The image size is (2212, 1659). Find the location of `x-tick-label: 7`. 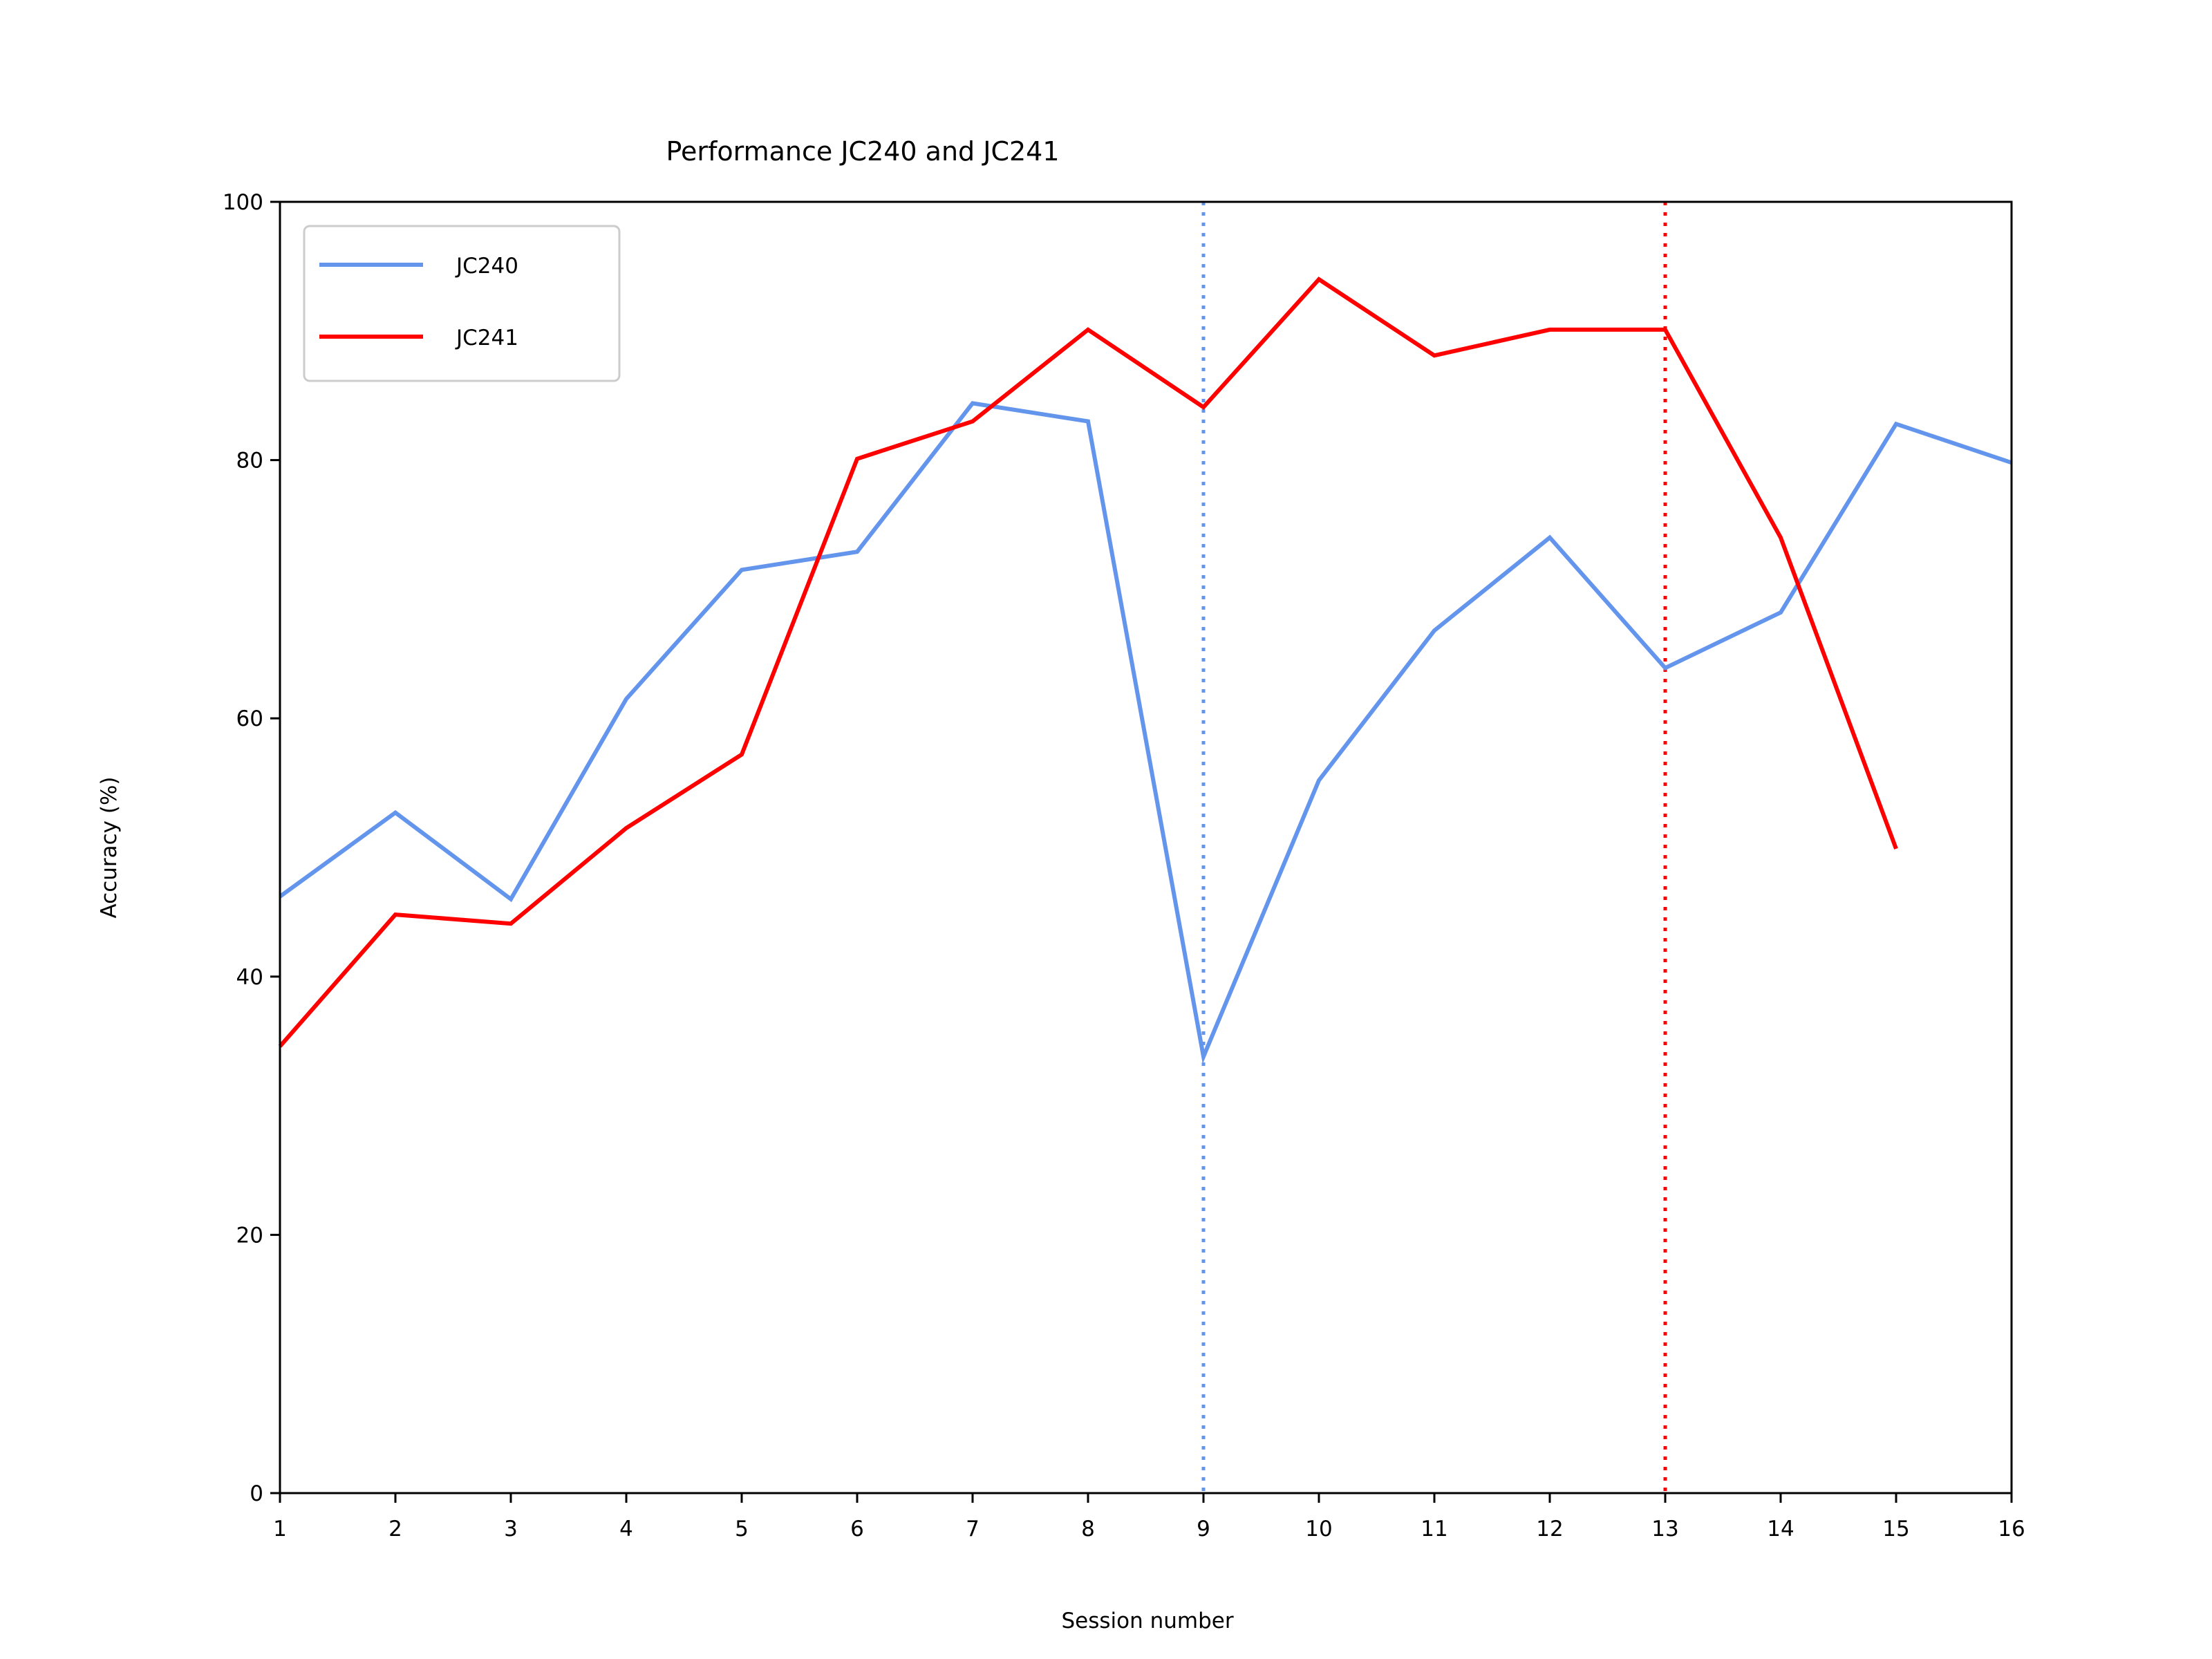

x-tick-label: 7 is located at coordinates (973, 1529).